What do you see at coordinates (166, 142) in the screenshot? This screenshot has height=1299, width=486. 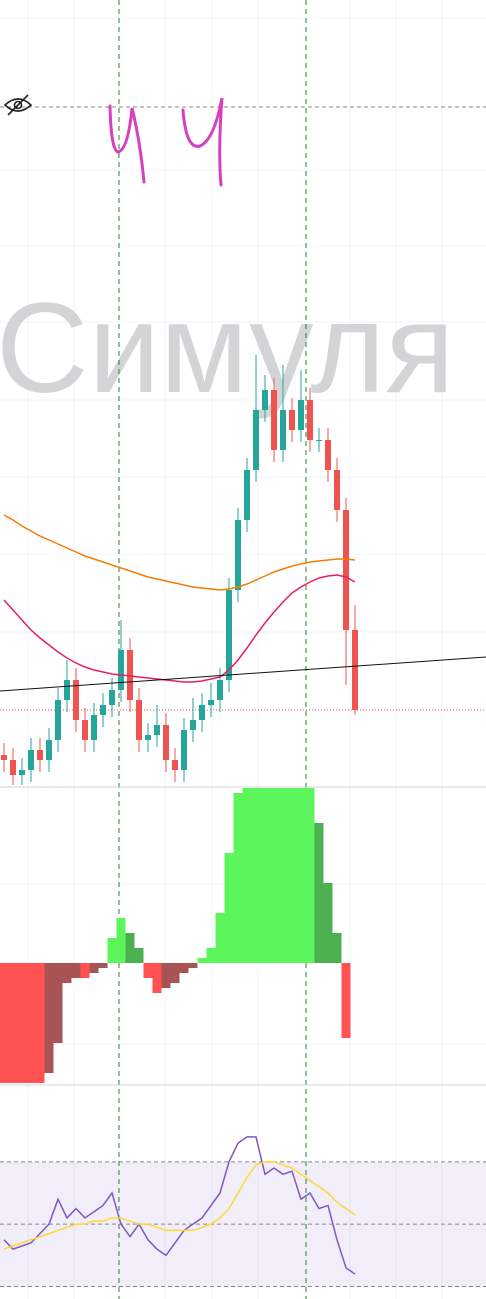 I see `handwriting` at bounding box center [166, 142].